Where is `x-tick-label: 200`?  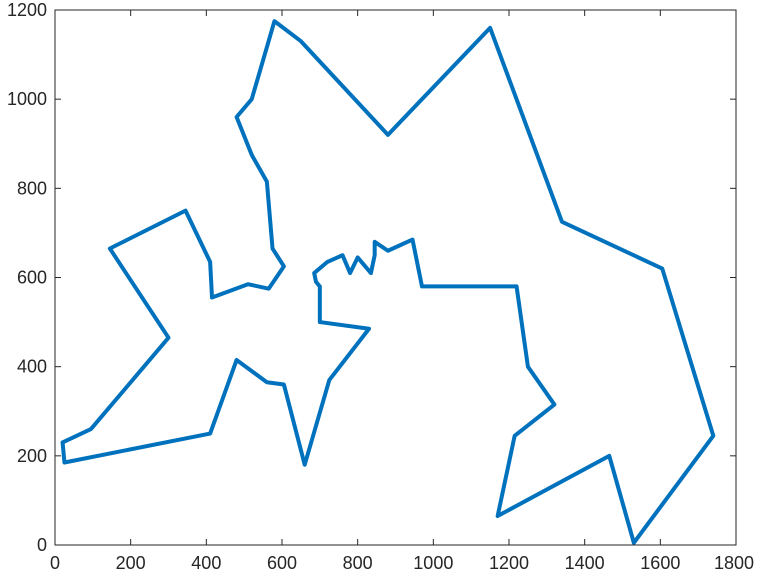 x-tick-label: 200 is located at coordinates (131, 563).